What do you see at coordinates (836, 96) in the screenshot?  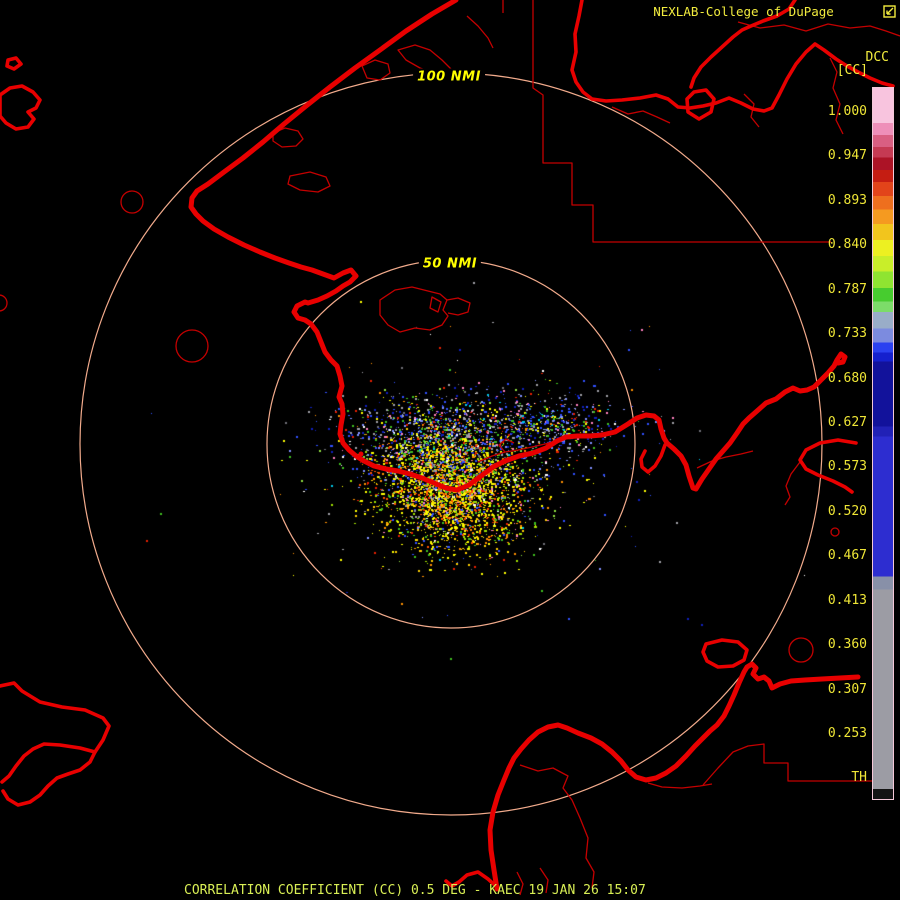 I see `squiggle-right-edge` at bounding box center [836, 96].